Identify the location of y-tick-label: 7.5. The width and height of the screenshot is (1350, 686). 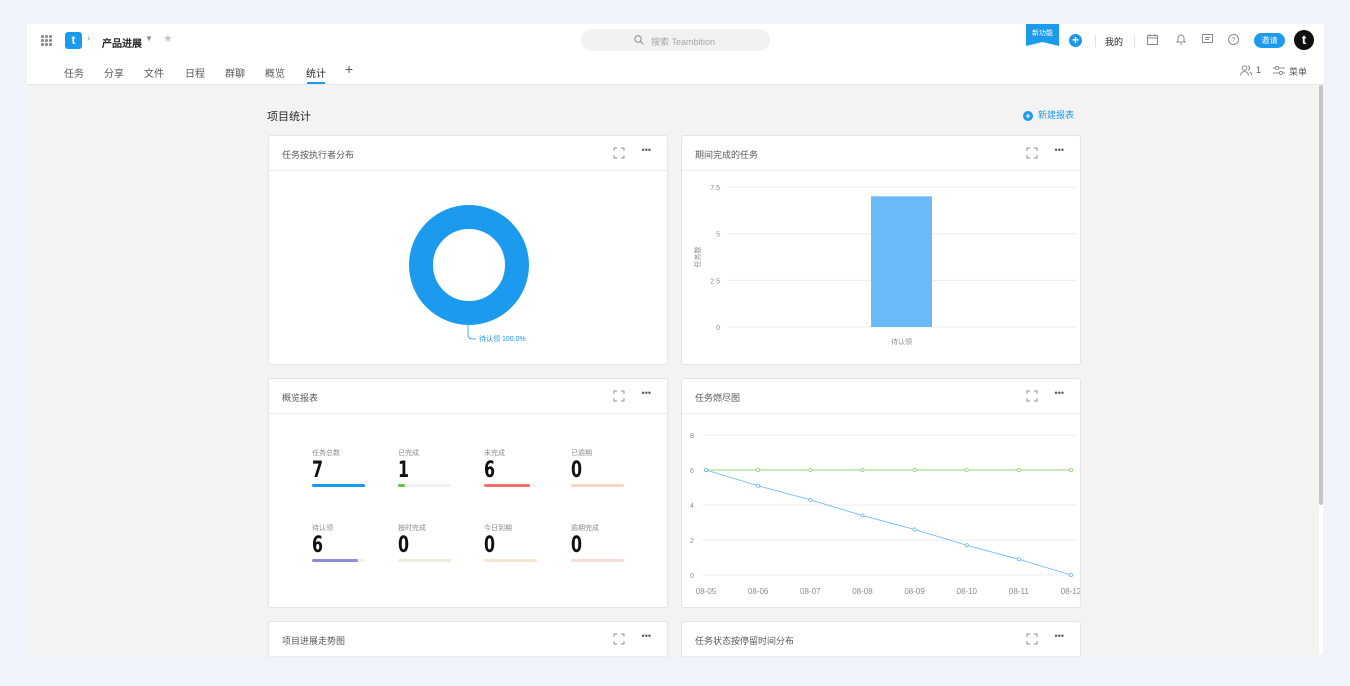
(715, 188).